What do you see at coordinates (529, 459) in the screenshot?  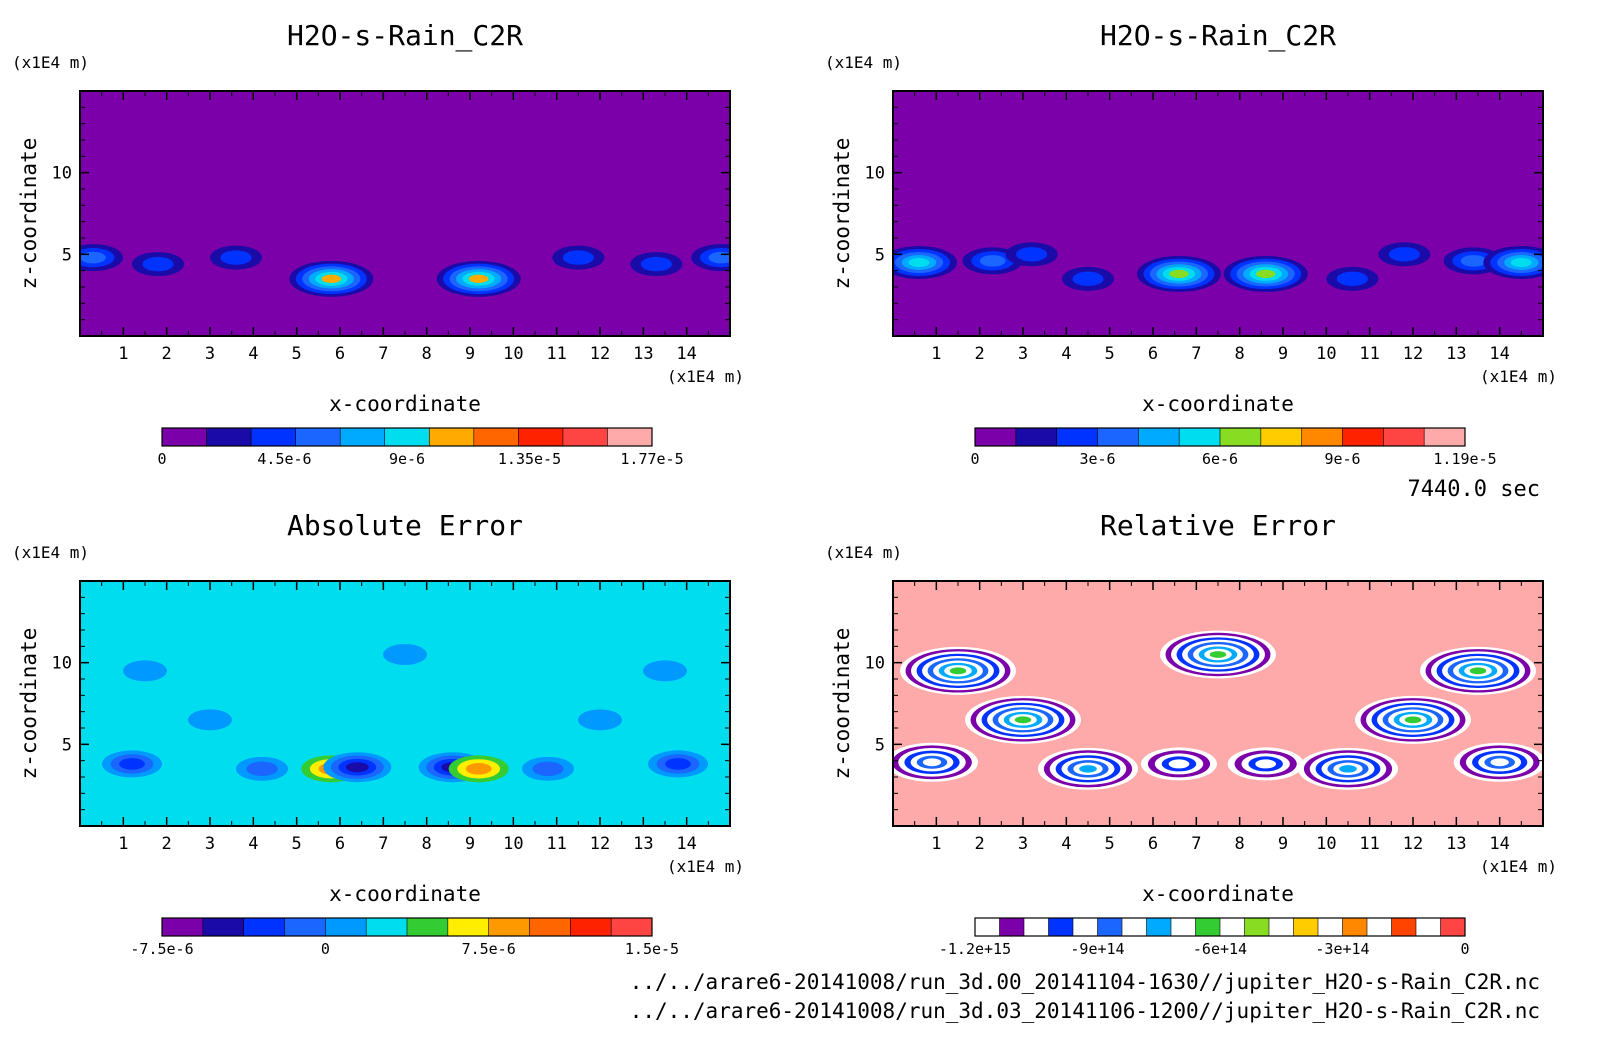 I see `colorbar-label: 1.35e-5` at bounding box center [529, 459].